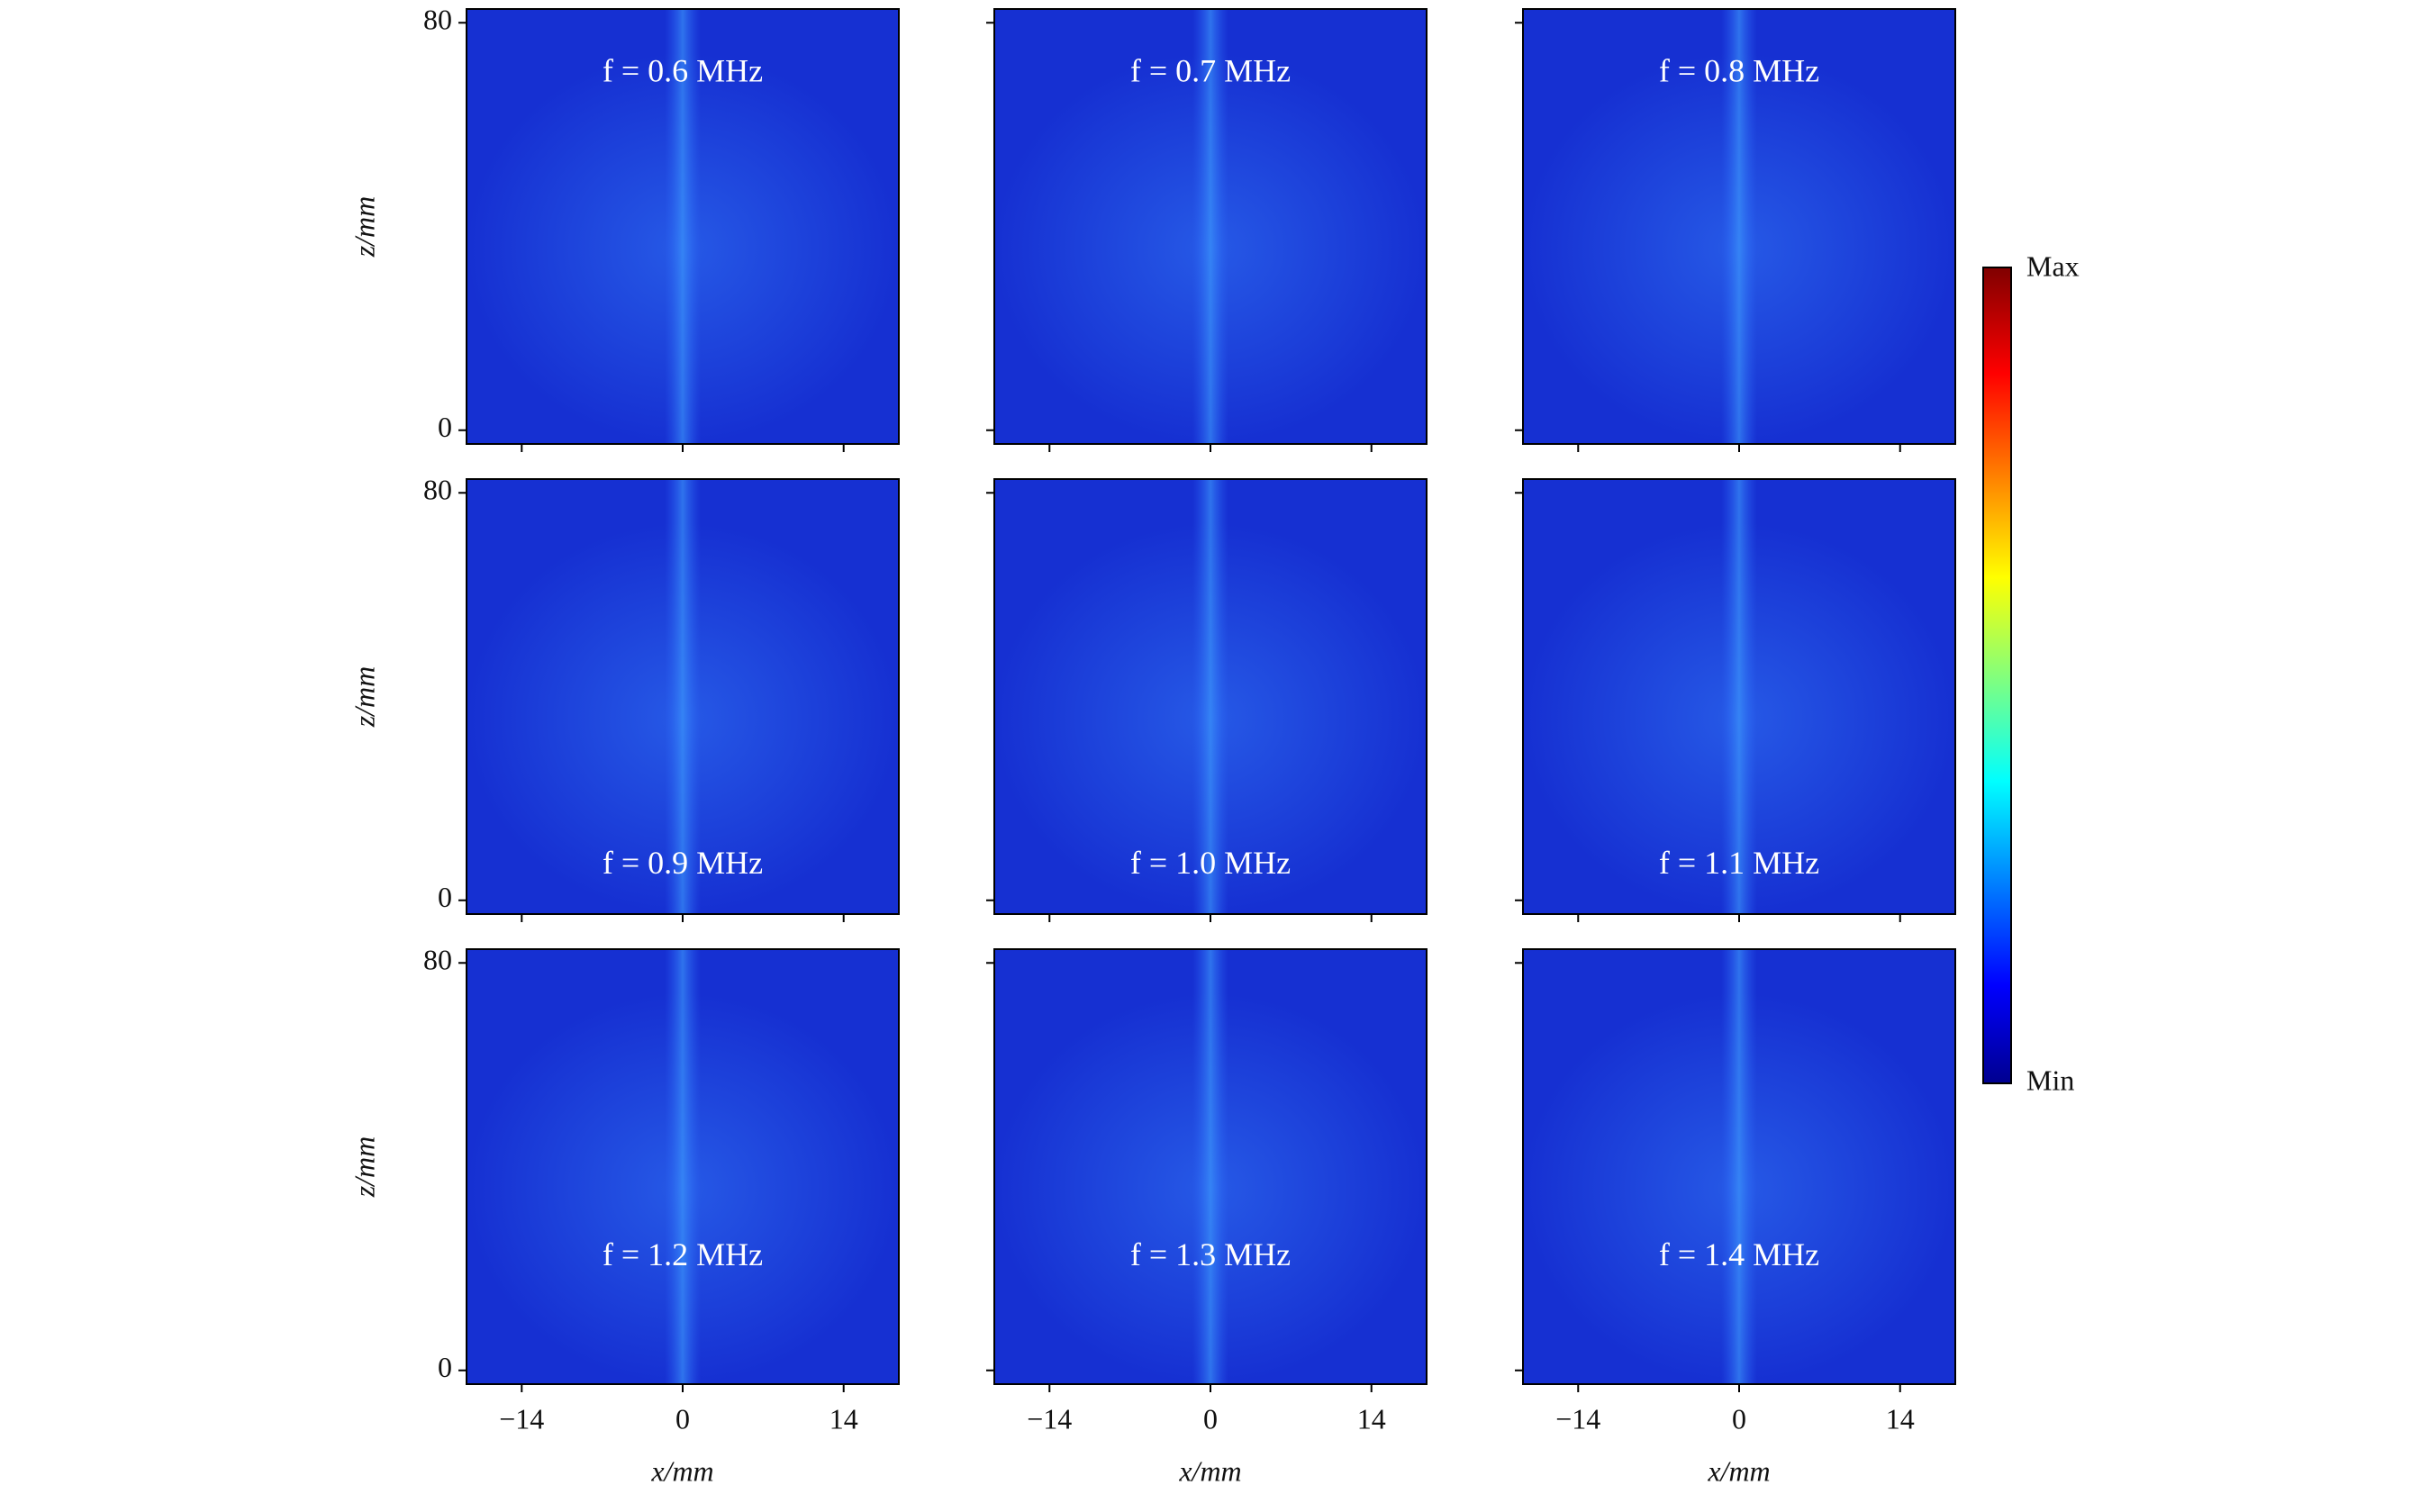 This screenshot has height=1512, width=2411. Describe the element at coordinates (1210, 1254) in the screenshot. I see `panel-title: f = 1.3 MHz` at that location.